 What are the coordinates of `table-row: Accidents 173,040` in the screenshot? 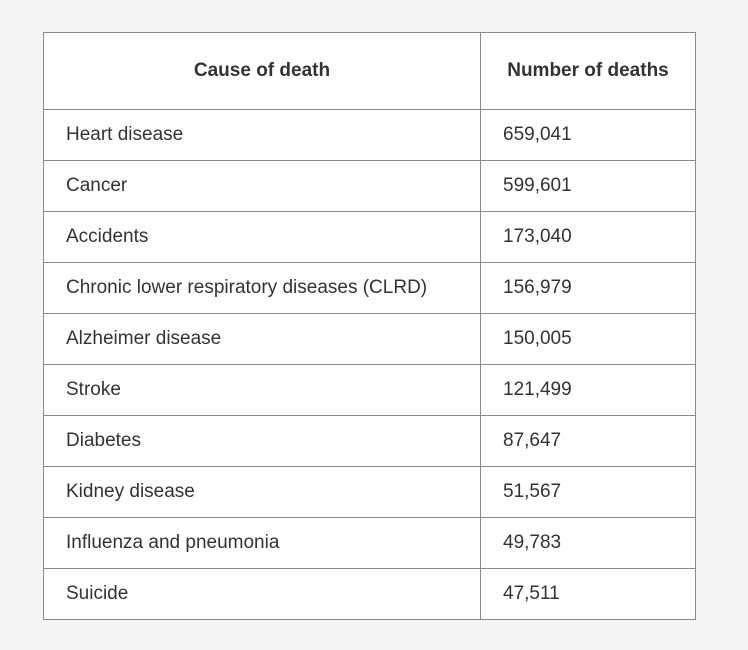 It's located at (369, 237).